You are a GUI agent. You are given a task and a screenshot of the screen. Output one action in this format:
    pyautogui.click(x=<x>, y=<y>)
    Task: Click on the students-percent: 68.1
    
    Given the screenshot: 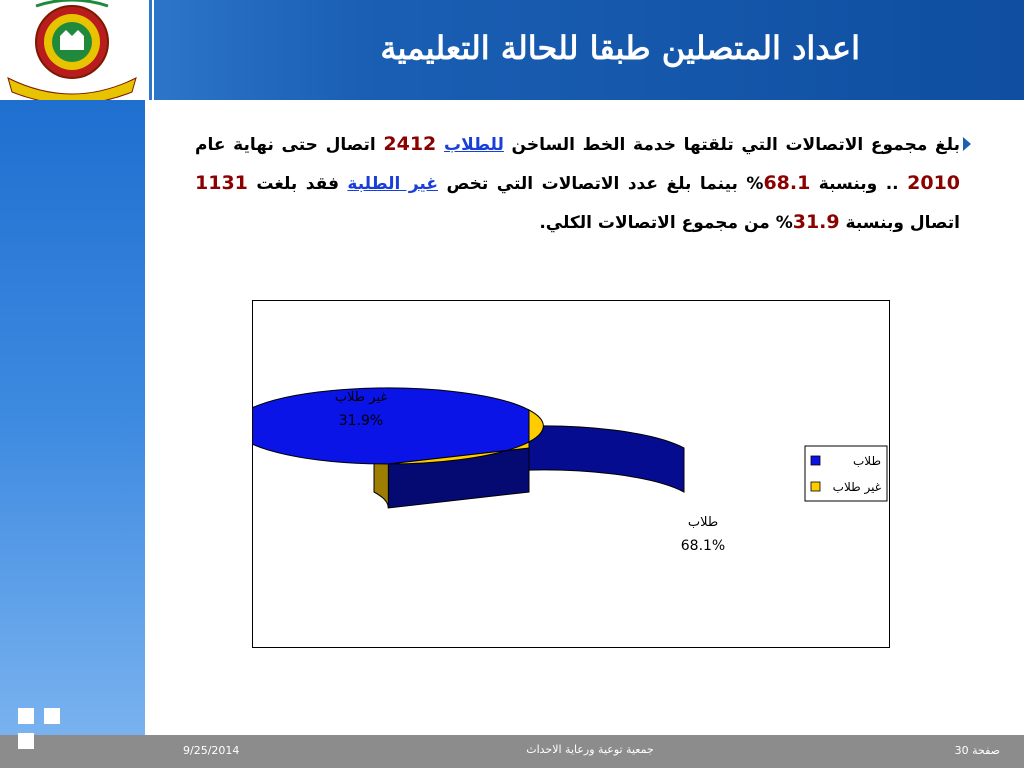 What is the action you would take?
    pyautogui.click(x=787, y=183)
    